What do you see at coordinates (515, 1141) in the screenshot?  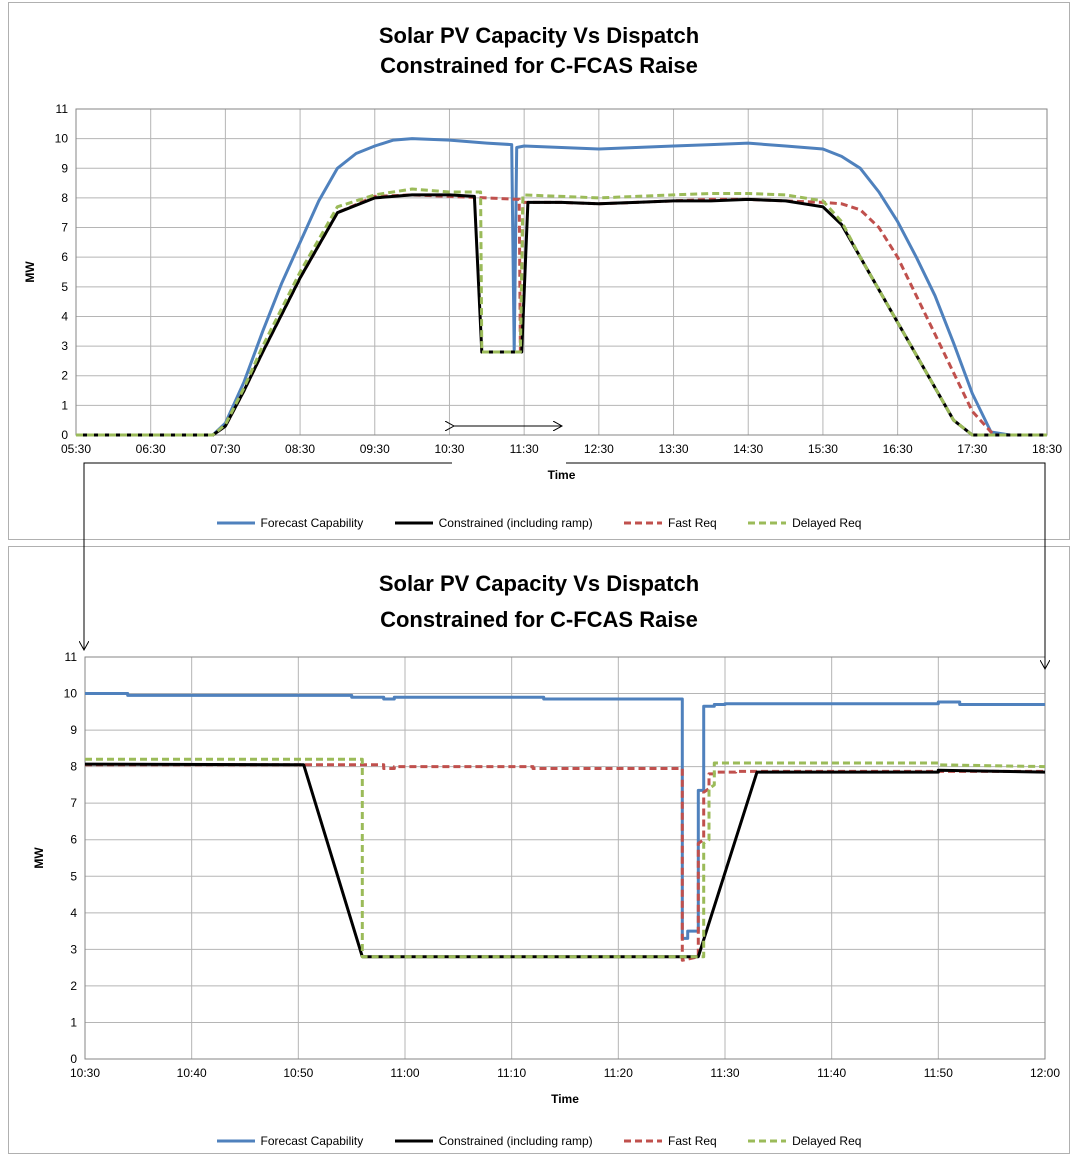 I see `legend-label-constrained-zoomed: Constrained (including ramp)` at bounding box center [515, 1141].